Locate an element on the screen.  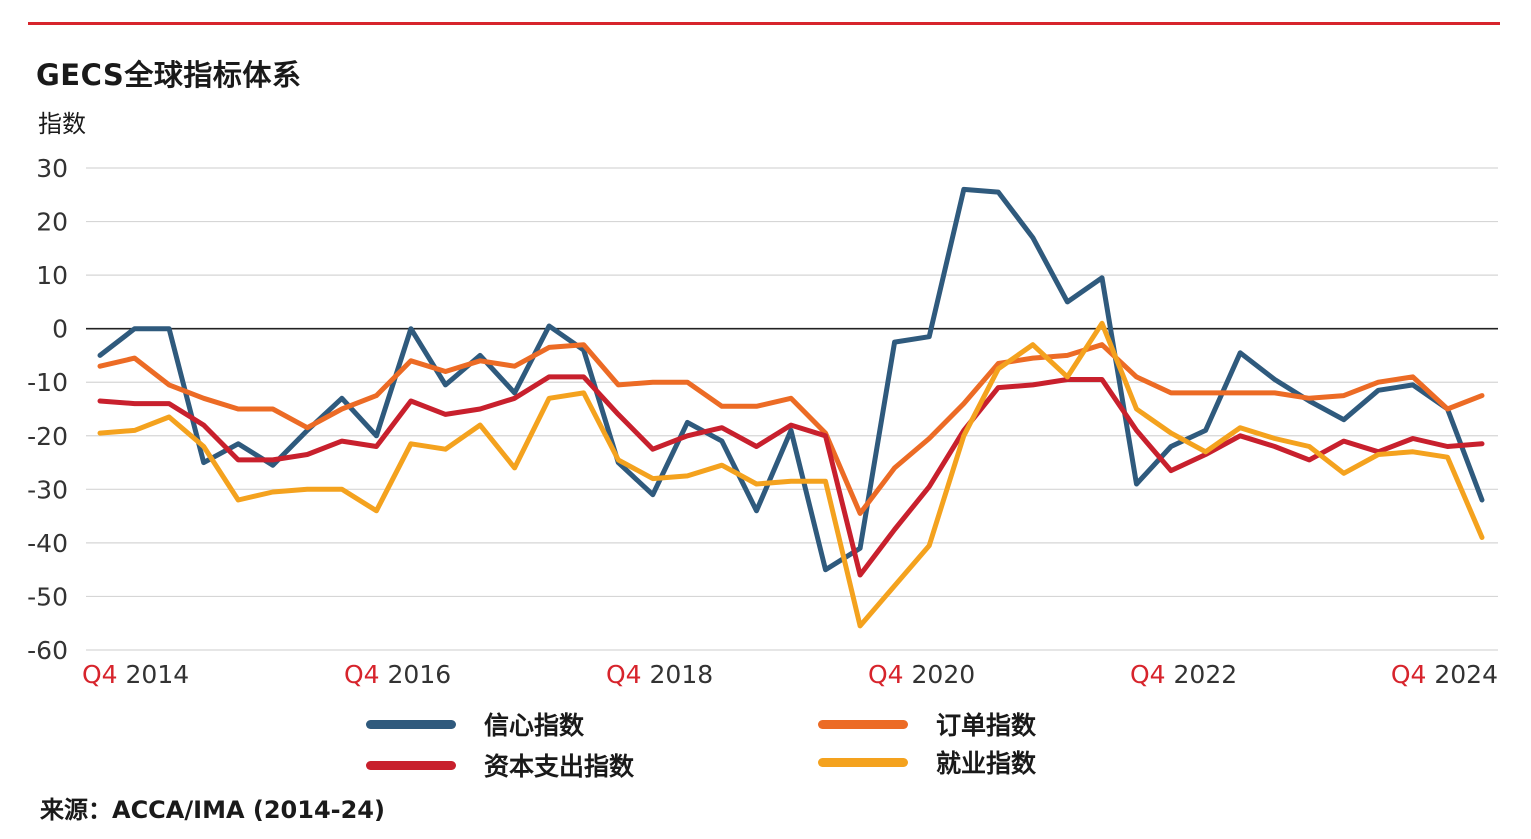
top-rule is located at coordinates (764, 23).